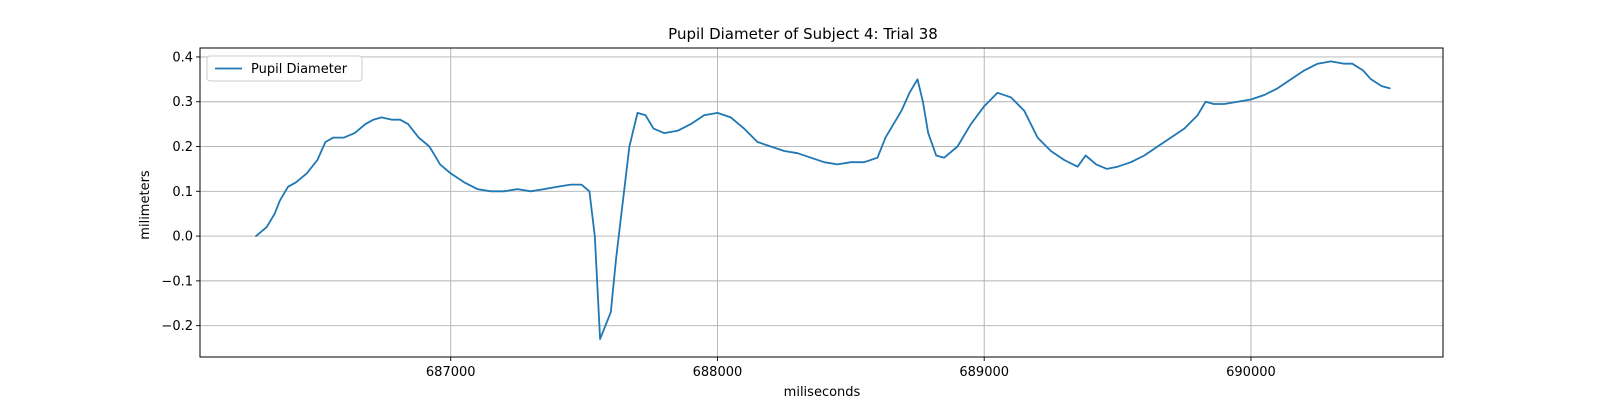 This screenshot has width=1600, height=400. What do you see at coordinates (145, 205) in the screenshot?
I see `y-axis-label: milimeters` at bounding box center [145, 205].